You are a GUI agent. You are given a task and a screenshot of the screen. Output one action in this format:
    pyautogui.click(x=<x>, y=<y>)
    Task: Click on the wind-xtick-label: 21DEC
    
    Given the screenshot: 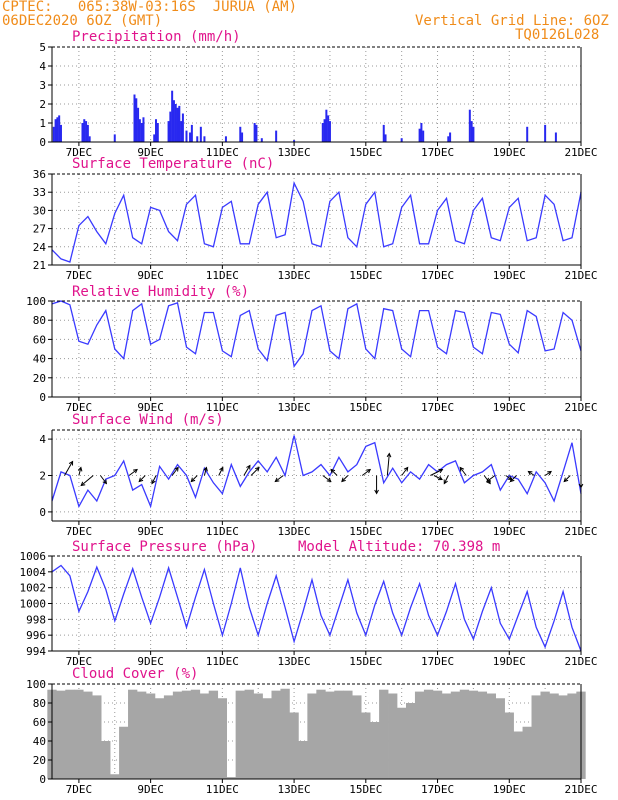 What is the action you would take?
    pyautogui.click(x=580, y=531)
    